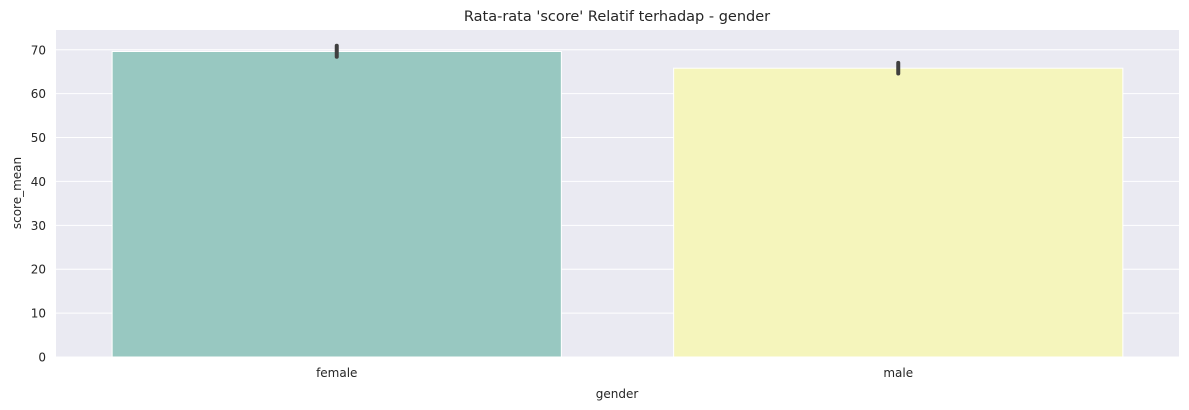 This screenshot has width=1189, height=410. I want to click on x-tick-label: male, so click(898, 373).